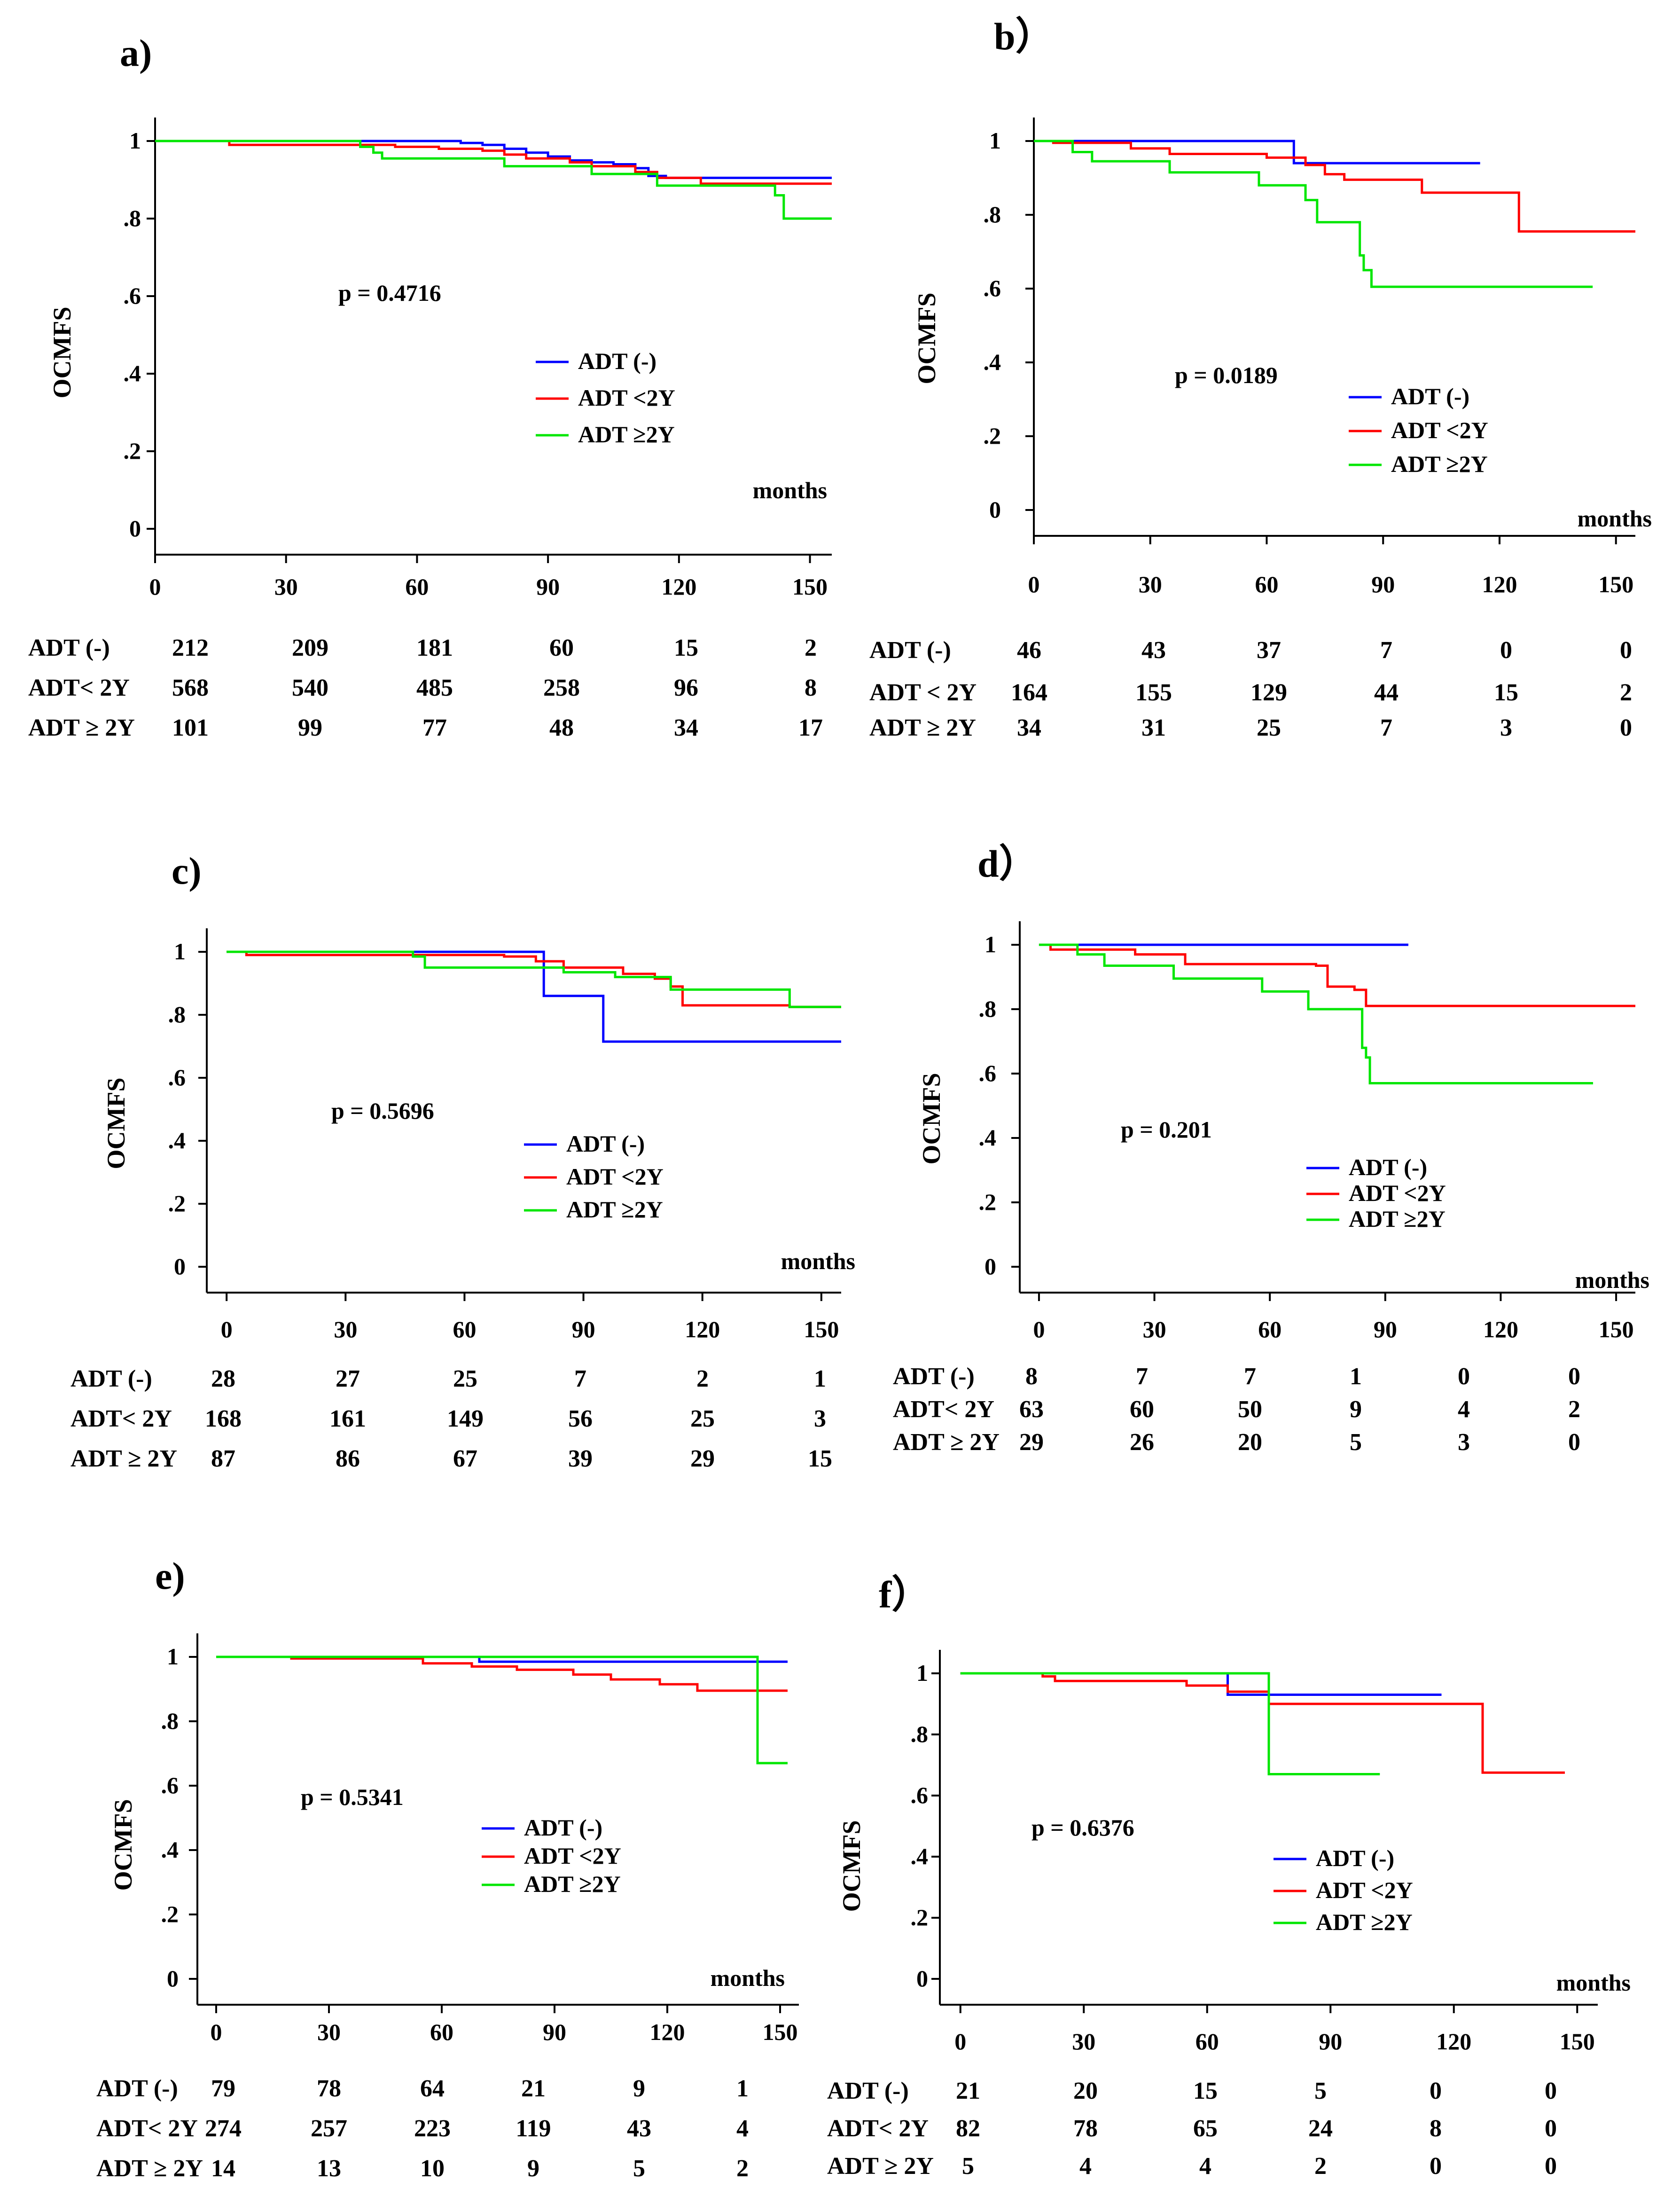  What do you see at coordinates (1387, 692) in the screenshot?
I see `risk-cell: 44` at bounding box center [1387, 692].